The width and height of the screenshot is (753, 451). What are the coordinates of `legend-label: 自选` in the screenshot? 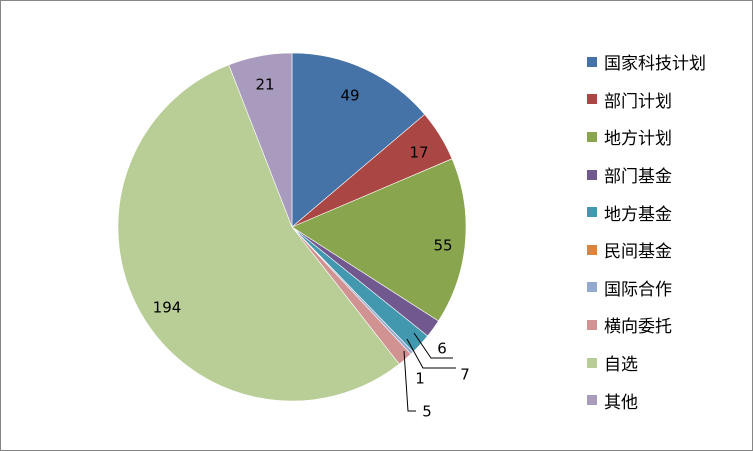 It's located at (621, 365).